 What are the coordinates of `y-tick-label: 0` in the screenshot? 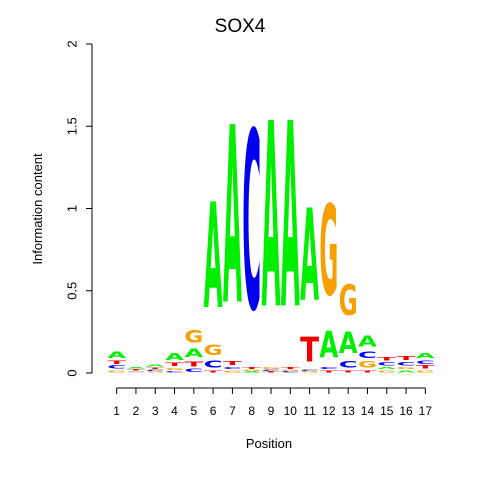 It's located at (72, 372).